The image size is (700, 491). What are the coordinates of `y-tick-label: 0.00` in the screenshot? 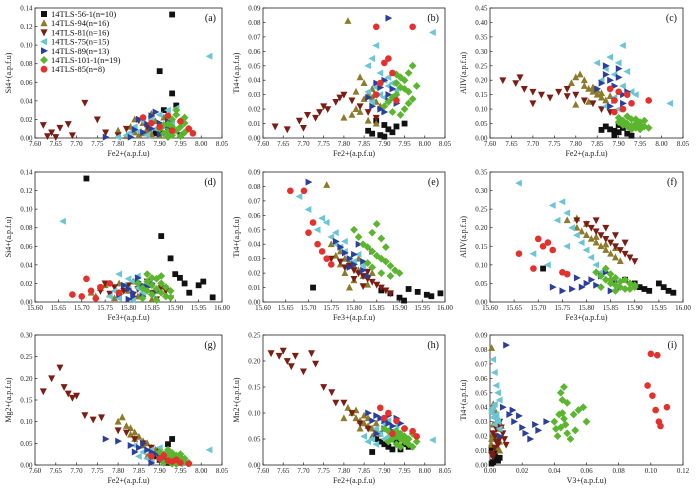 It's located at (26, 139).